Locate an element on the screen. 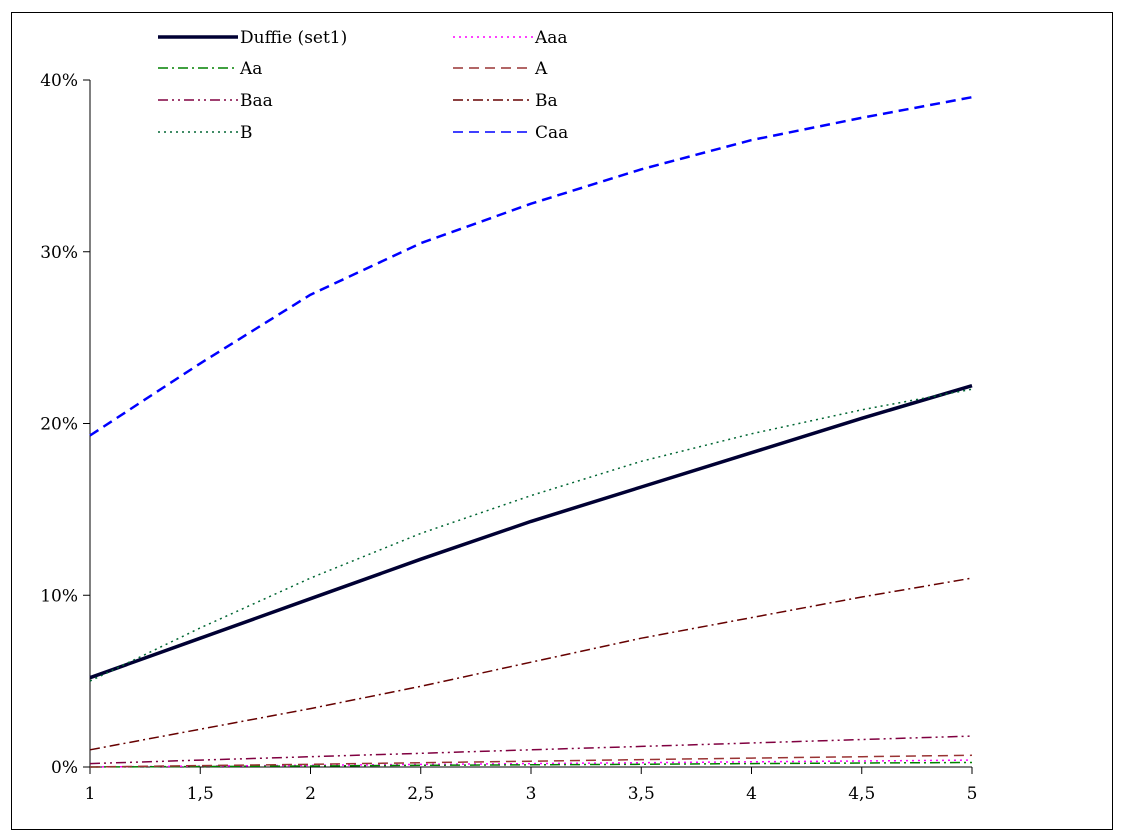  legend-item: Aa is located at coordinates (210, 69).